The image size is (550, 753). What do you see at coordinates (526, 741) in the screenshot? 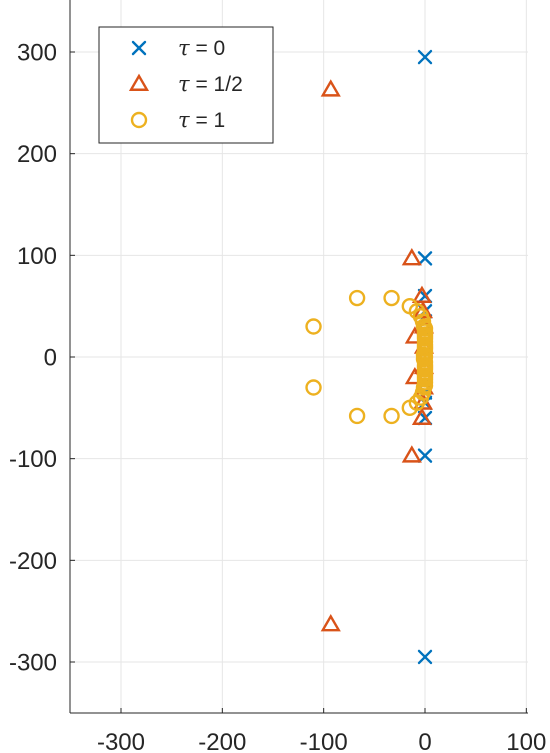
I see `x-tick-label: 100` at bounding box center [526, 741].